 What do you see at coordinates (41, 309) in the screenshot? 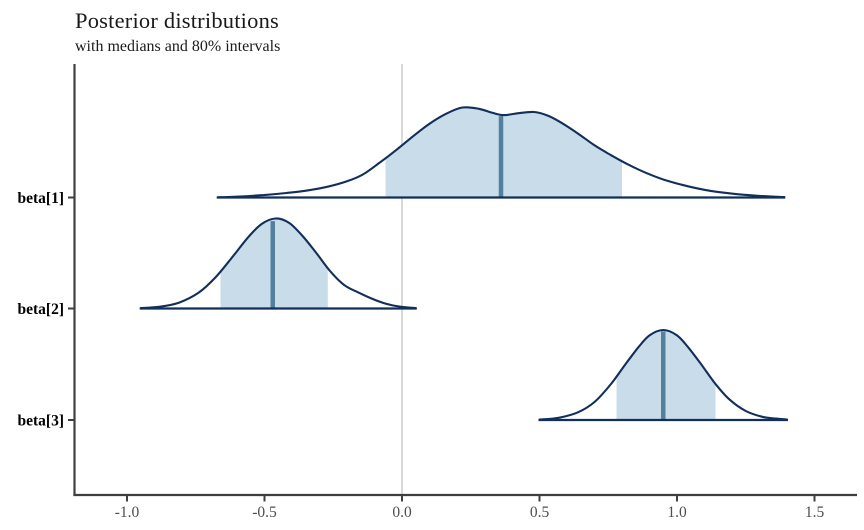
I see `y-axis-label-beta-2: beta[2]` at bounding box center [41, 309].